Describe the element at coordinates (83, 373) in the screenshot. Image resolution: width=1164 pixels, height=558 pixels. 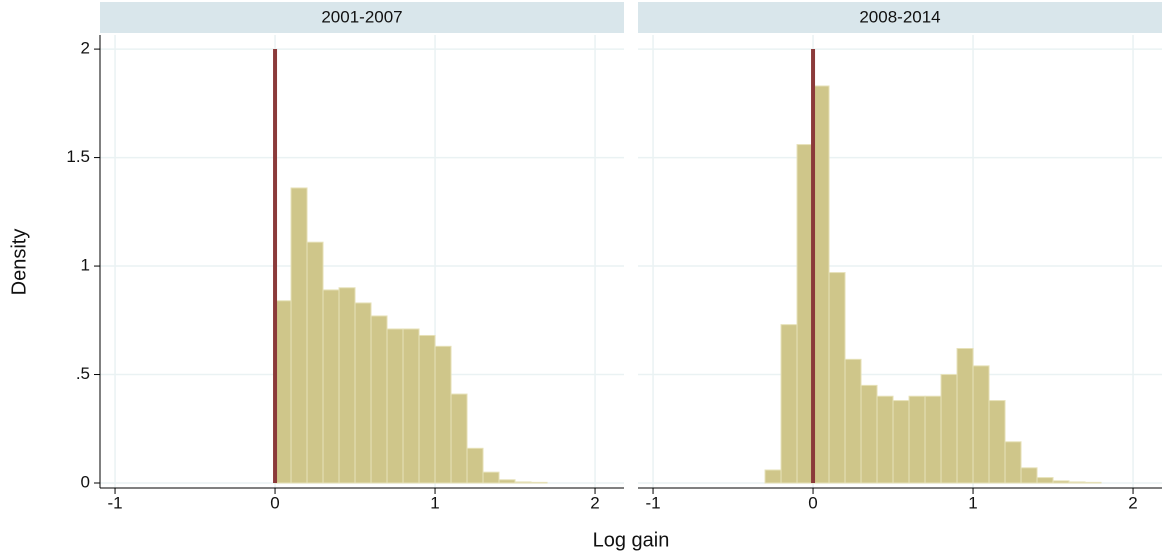
I see `y-tick-label: .5` at that location.